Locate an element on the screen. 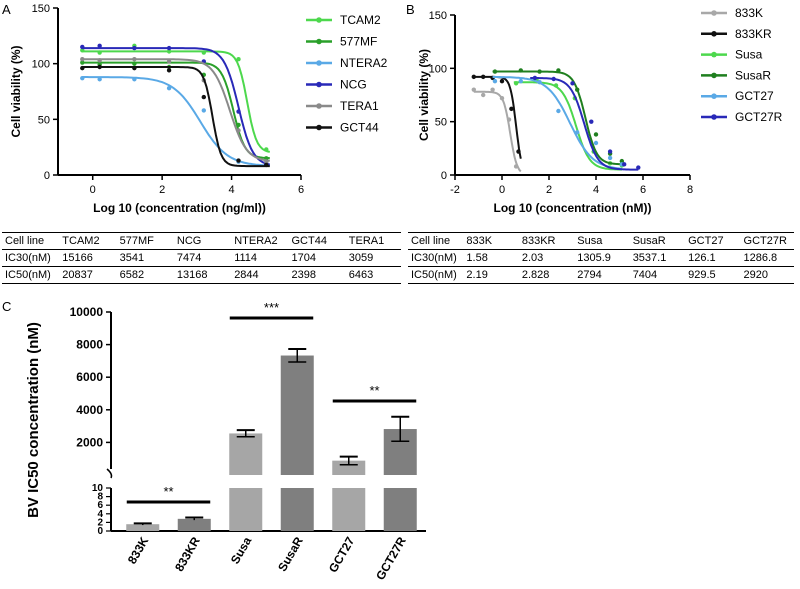 Image resolution: width=800 pixels, height=589 pixels. p0-legend-marker-ntera2 is located at coordinates (319, 63).